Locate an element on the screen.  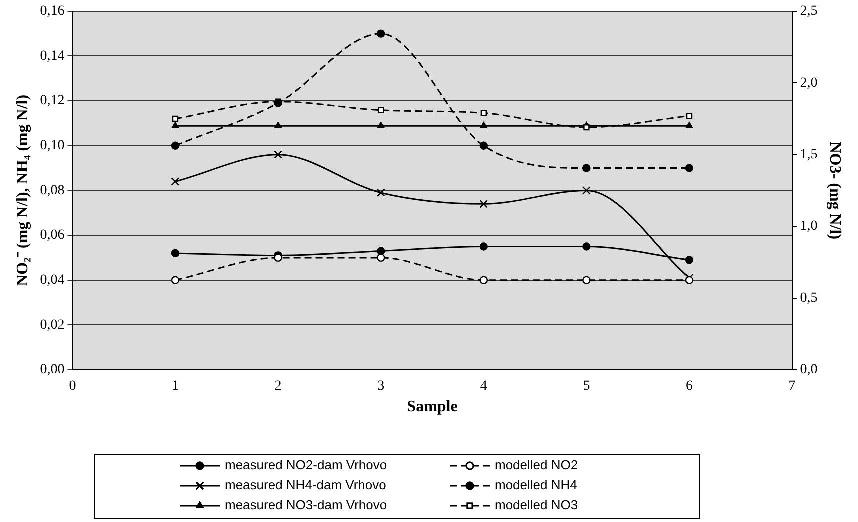
y-tick-label: 0,06 is located at coordinates (52, 236).